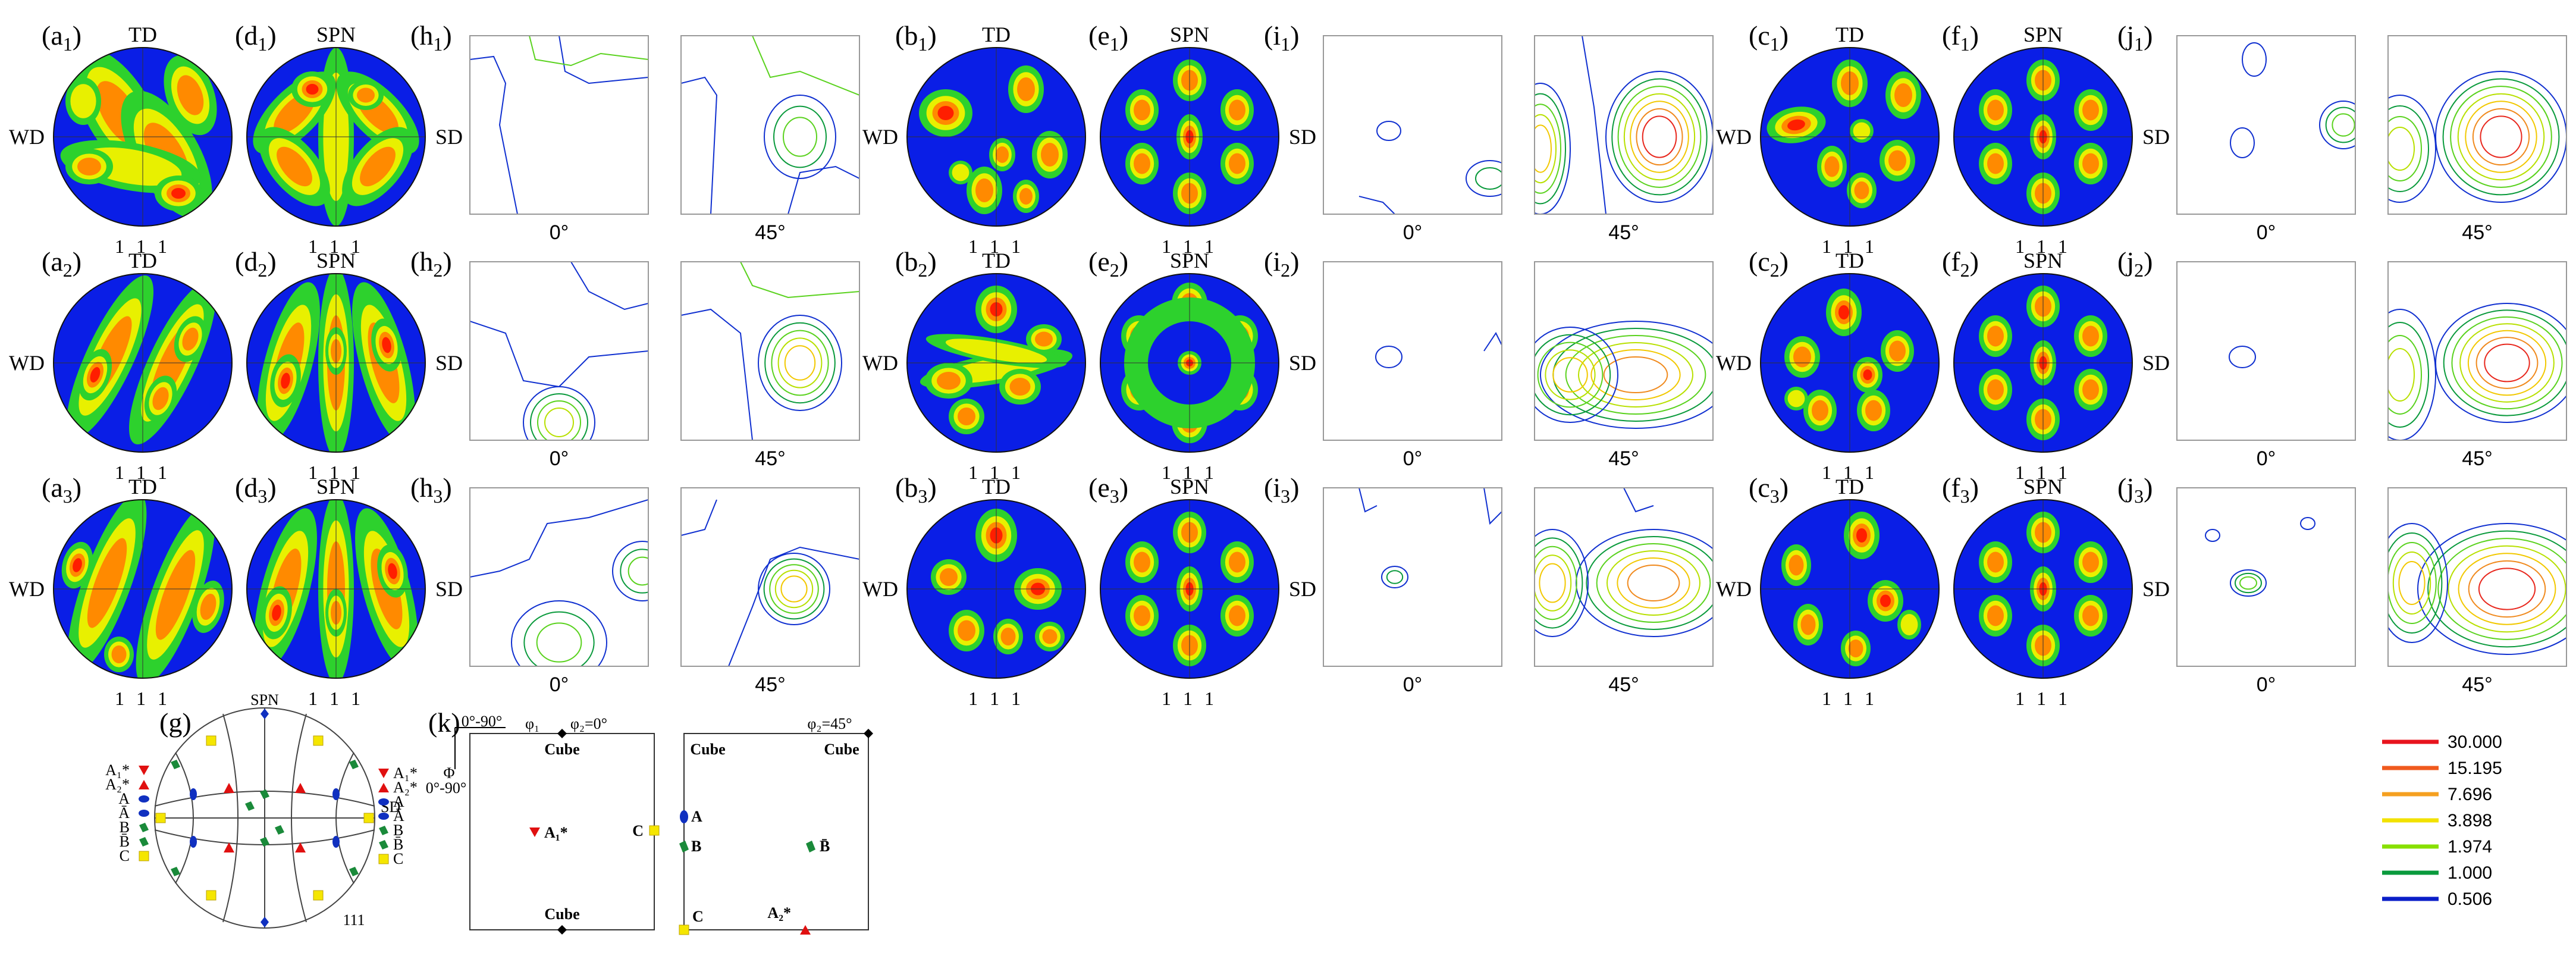  Describe the element at coordinates (398, 831) in the screenshot. I see `legend-label: B` at that location.